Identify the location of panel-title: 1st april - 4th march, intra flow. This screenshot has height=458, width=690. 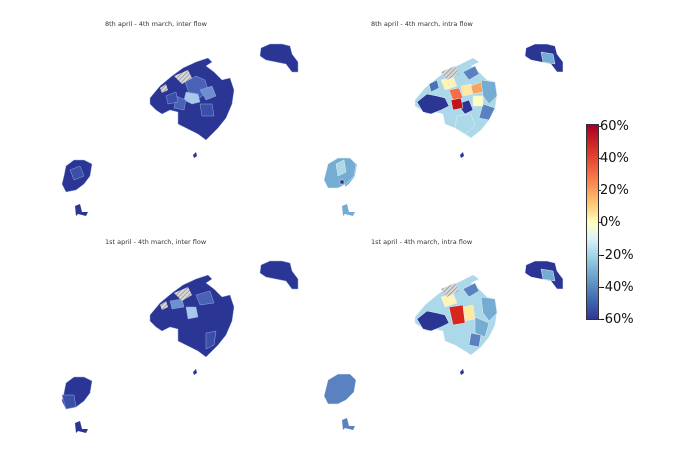
(422, 242).